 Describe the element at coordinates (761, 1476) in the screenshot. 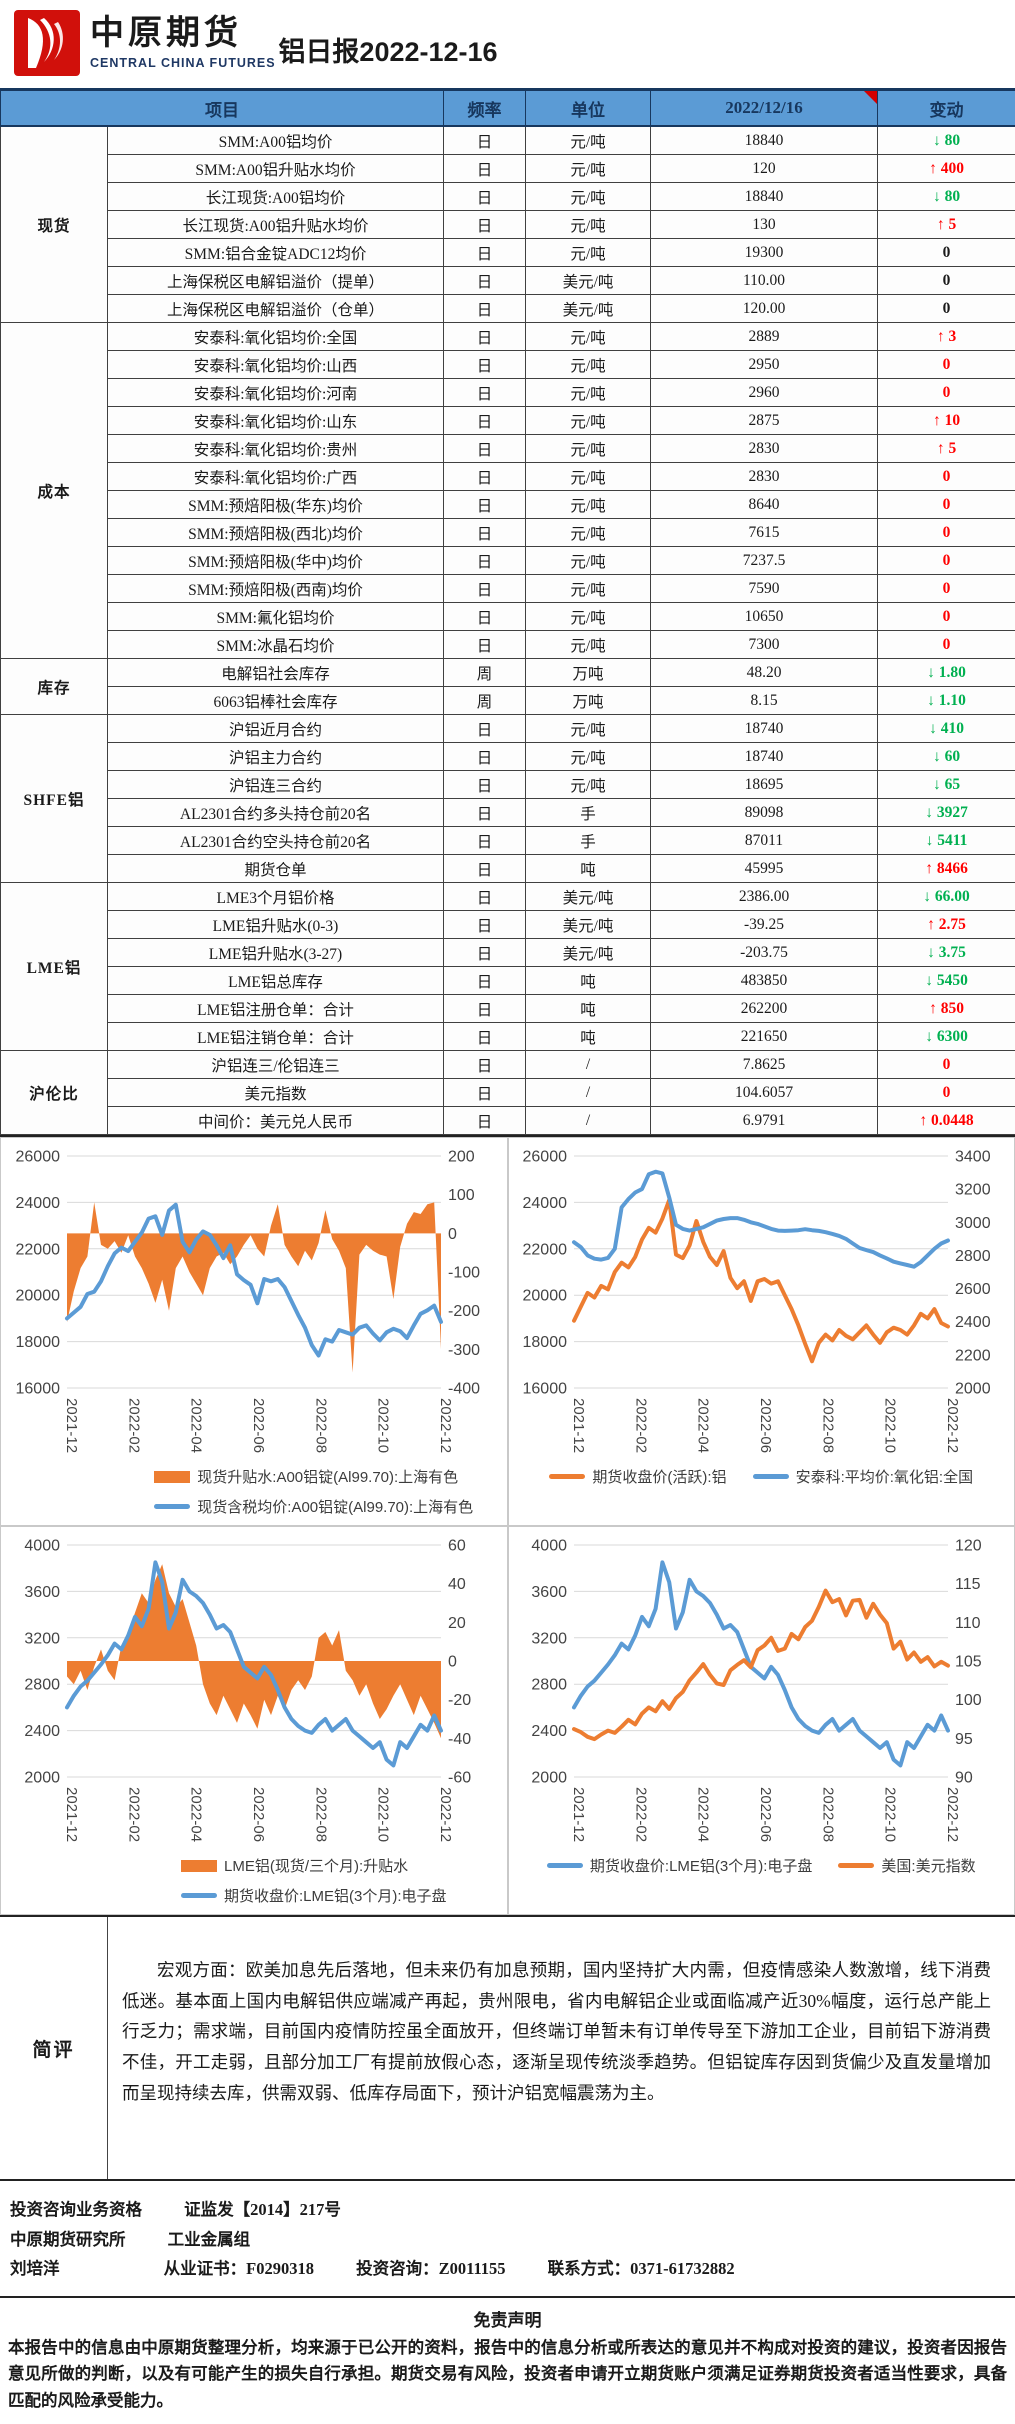

I see `chart-legend: 期货收盘价(活跃):铝安泰科:平均价:氧化铝:全国` at that location.